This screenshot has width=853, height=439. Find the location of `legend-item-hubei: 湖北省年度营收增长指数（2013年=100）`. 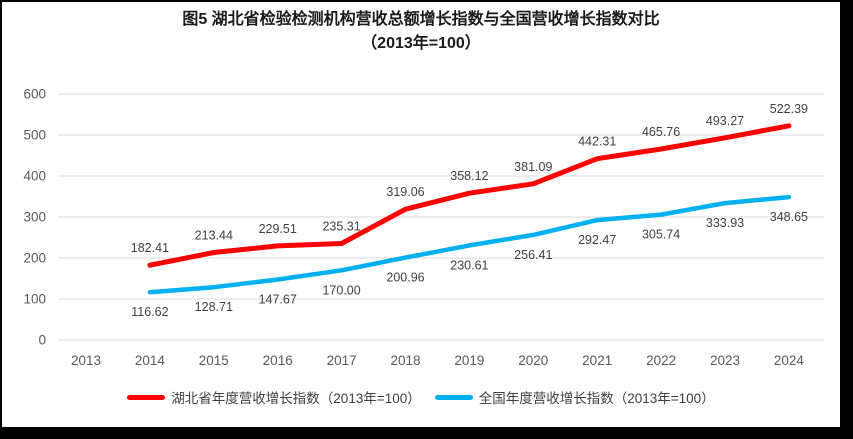

legend-item-hubei: 湖北省年度营收增长指数（2013年=100） is located at coordinates (274, 397).